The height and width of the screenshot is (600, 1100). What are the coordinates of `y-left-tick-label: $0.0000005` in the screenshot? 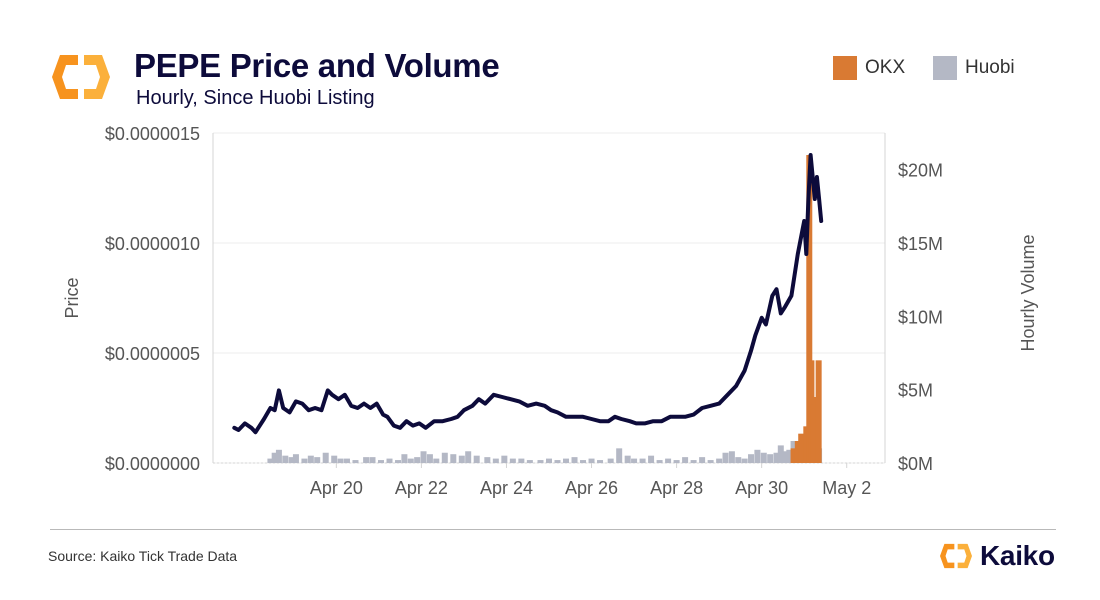 It's located at (152, 354).